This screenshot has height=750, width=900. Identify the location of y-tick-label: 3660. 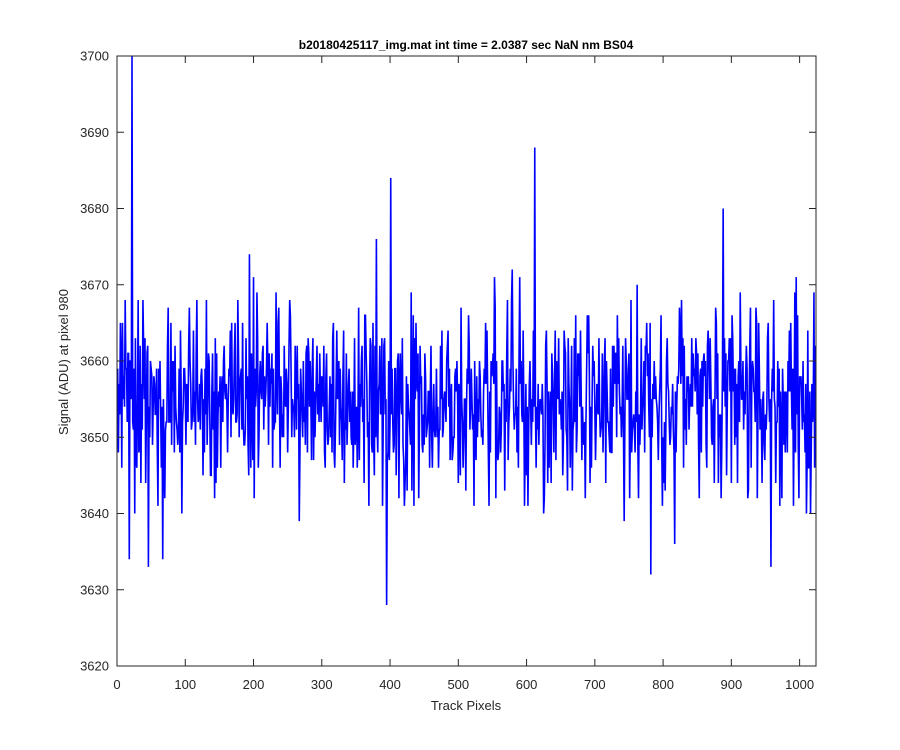
(94, 361).